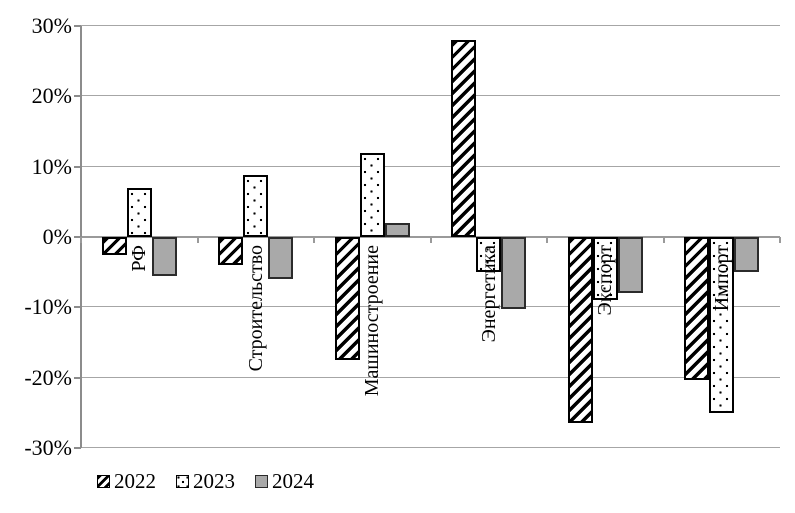 The height and width of the screenshot is (513, 795). Describe the element at coordinates (256, 206) in the screenshot. I see `bar-2023-Строительство` at that location.